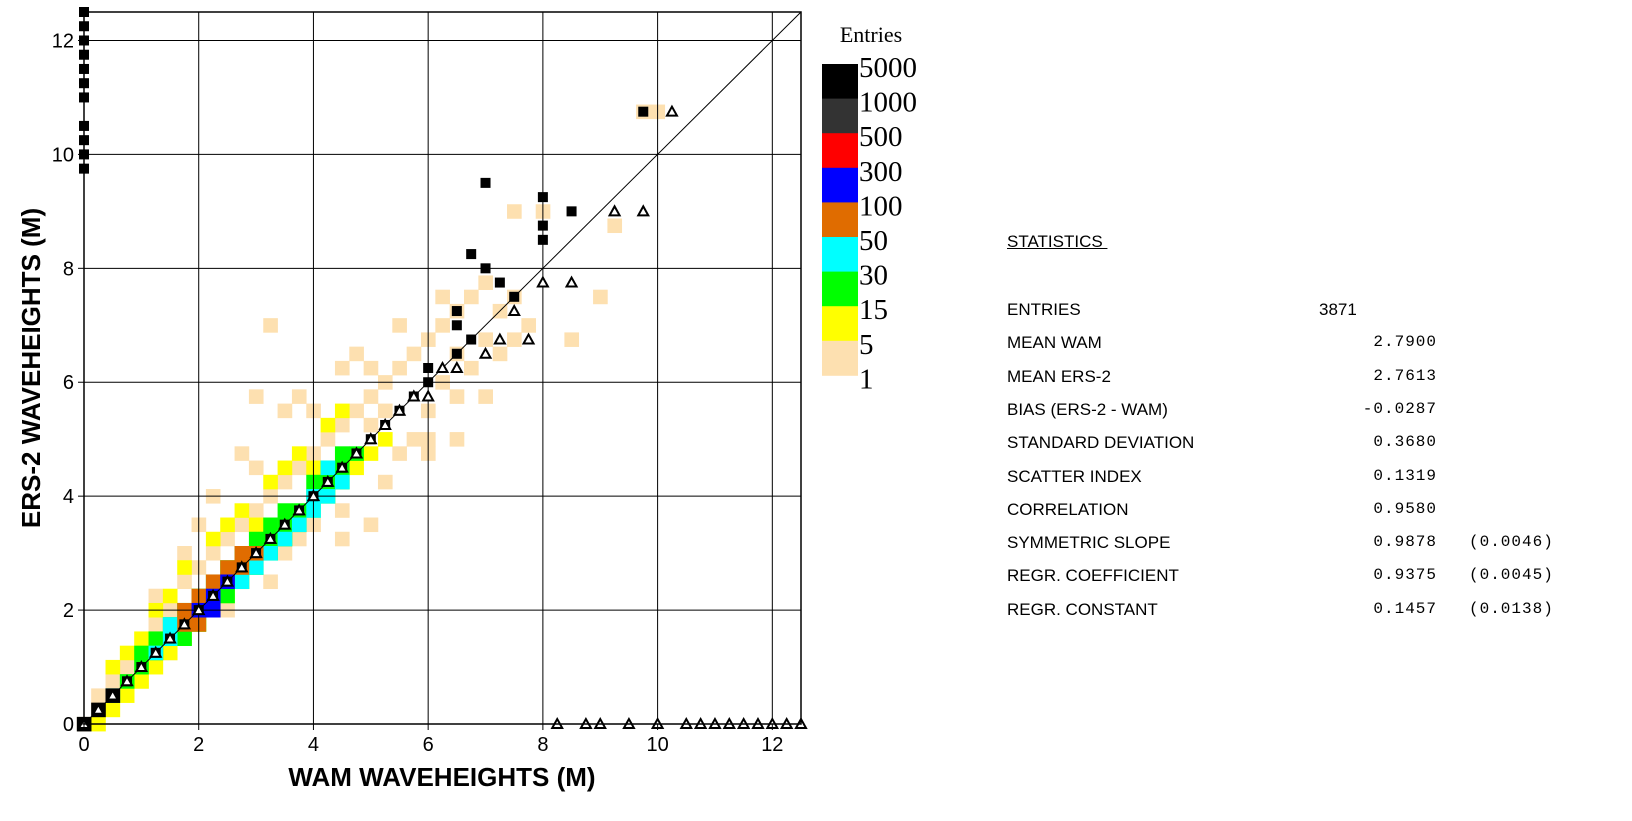 Image resolution: width=1632 pixels, height=821 pixels. What do you see at coordinates (31, 368) in the screenshot?
I see `y-axis-title: ERS-2 WAVEHEIGHTS (M)` at bounding box center [31, 368].